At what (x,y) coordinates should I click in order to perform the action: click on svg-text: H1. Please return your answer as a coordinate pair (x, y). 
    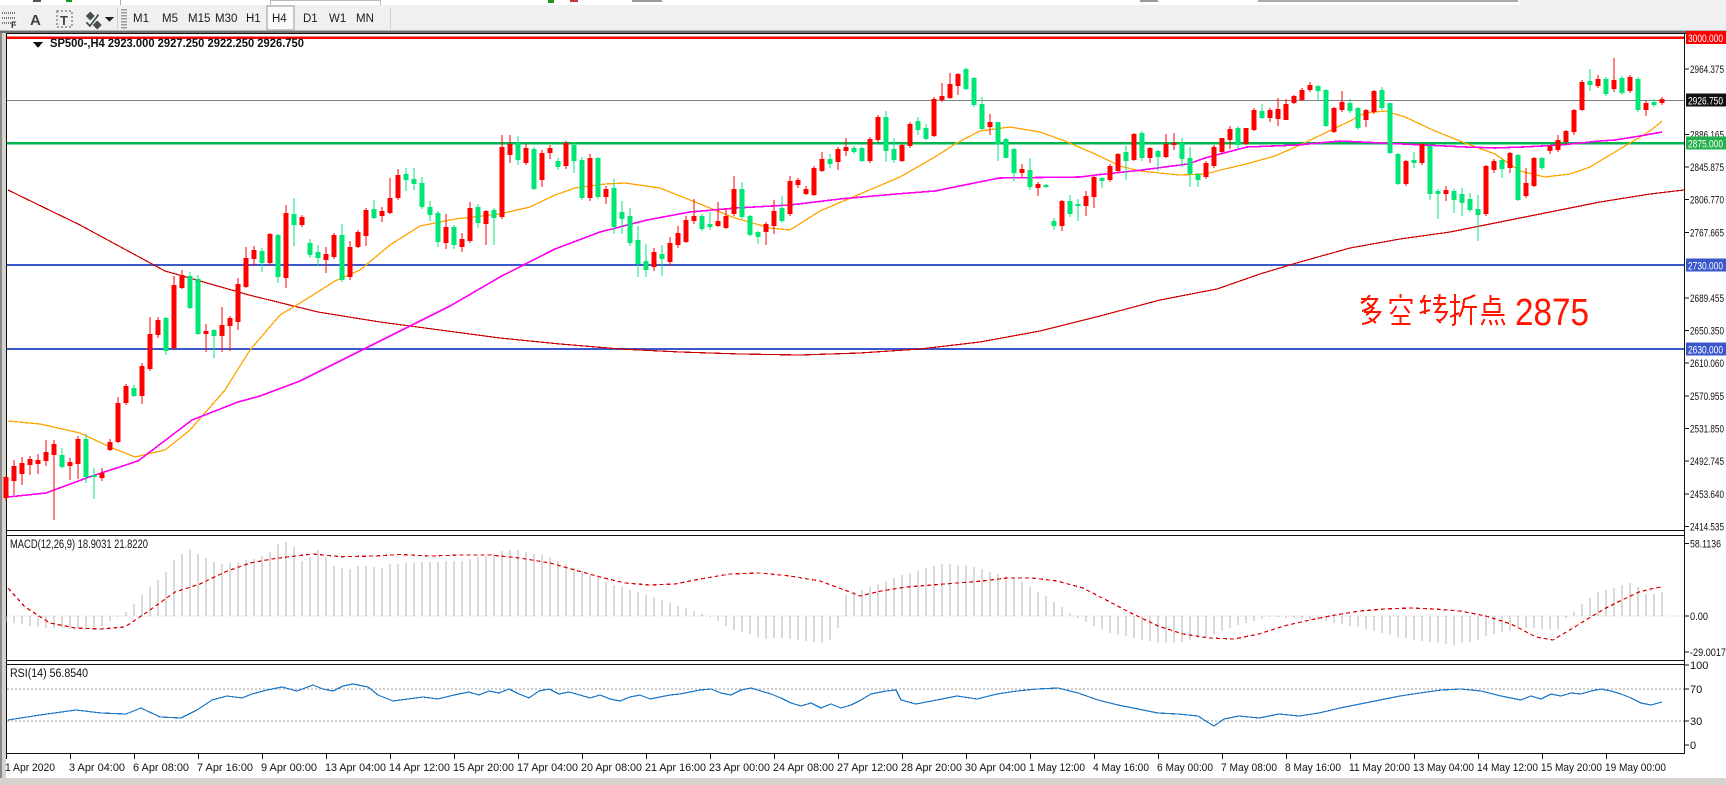
    Looking at the image, I should click on (253, 19).